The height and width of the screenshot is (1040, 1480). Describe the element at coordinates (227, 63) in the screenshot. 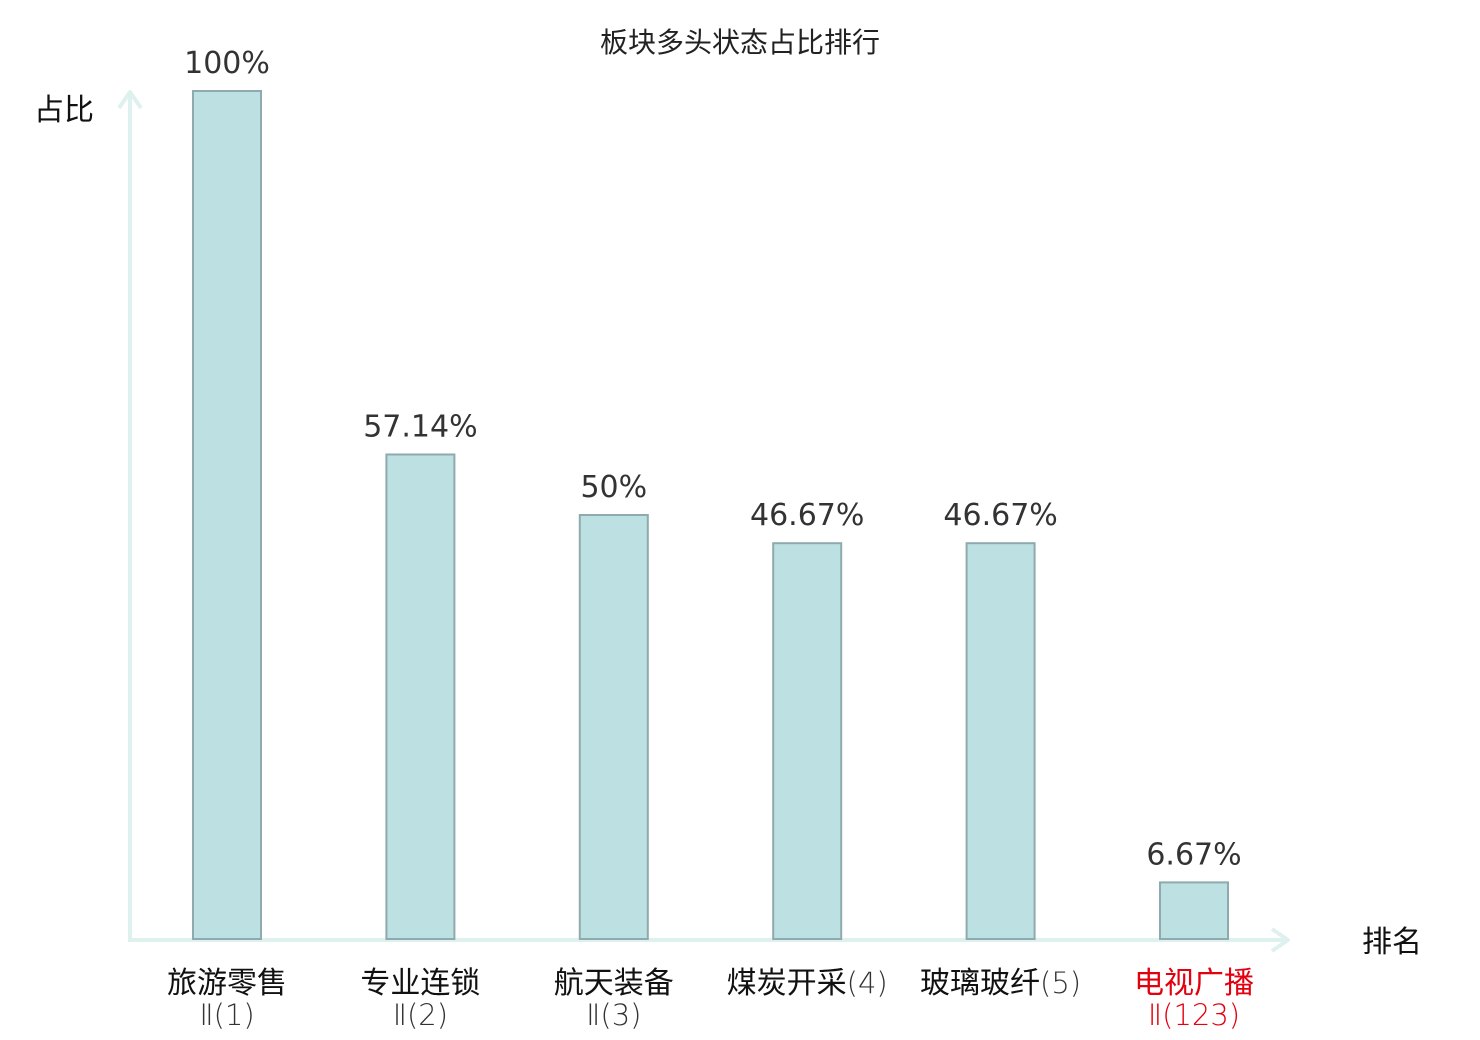

I see `value-label-1: 100%` at that location.